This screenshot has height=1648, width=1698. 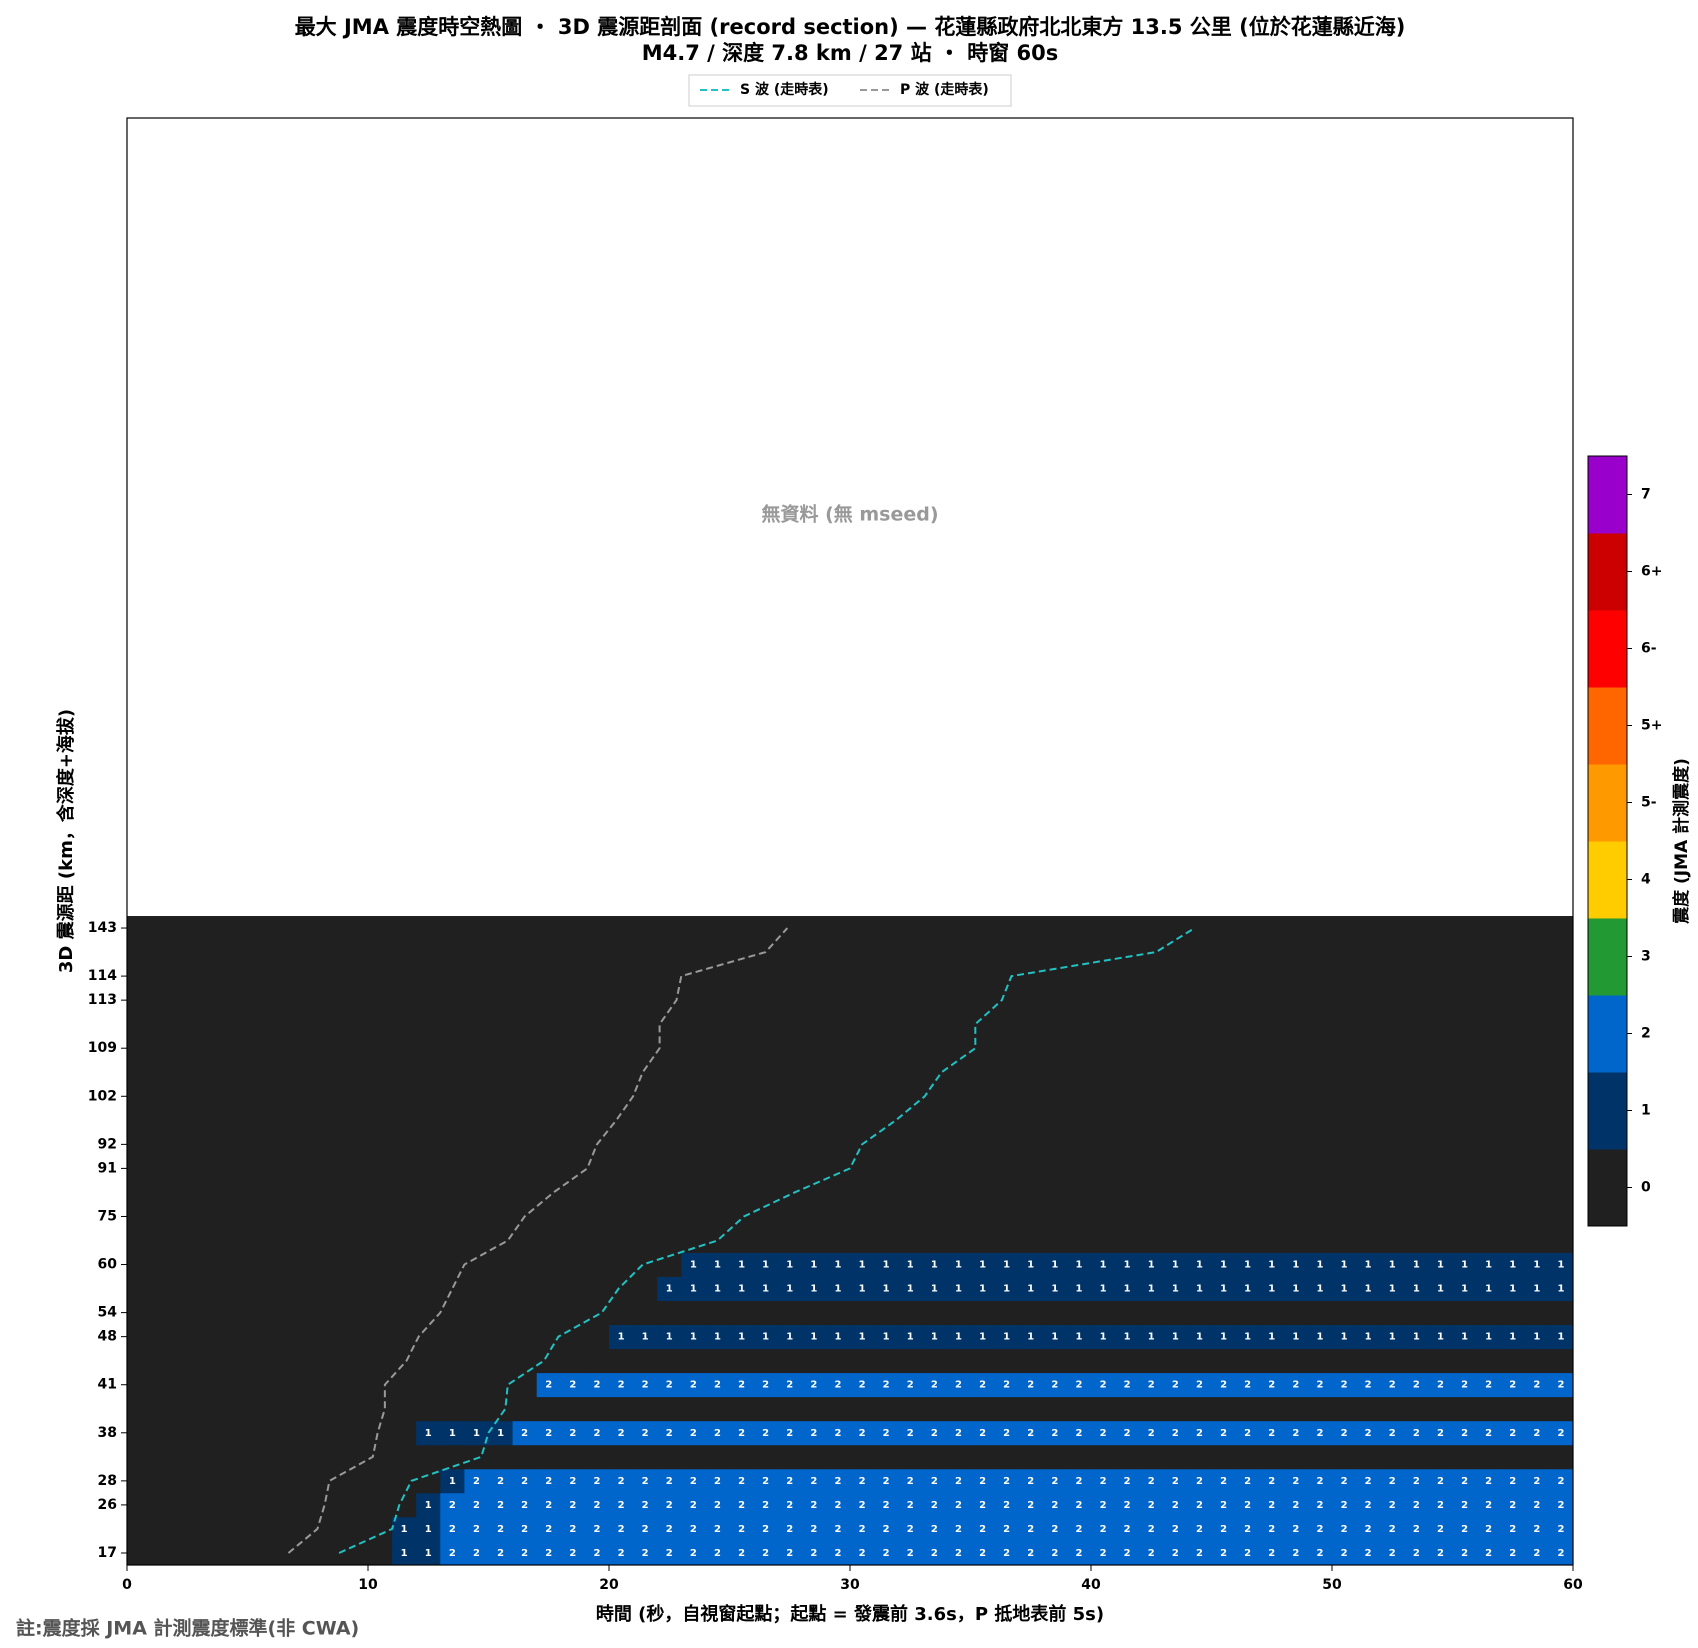 What do you see at coordinates (102, 976) in the screenshot?
I see `y-tick-label: 114` at bounding box center [102, 976].